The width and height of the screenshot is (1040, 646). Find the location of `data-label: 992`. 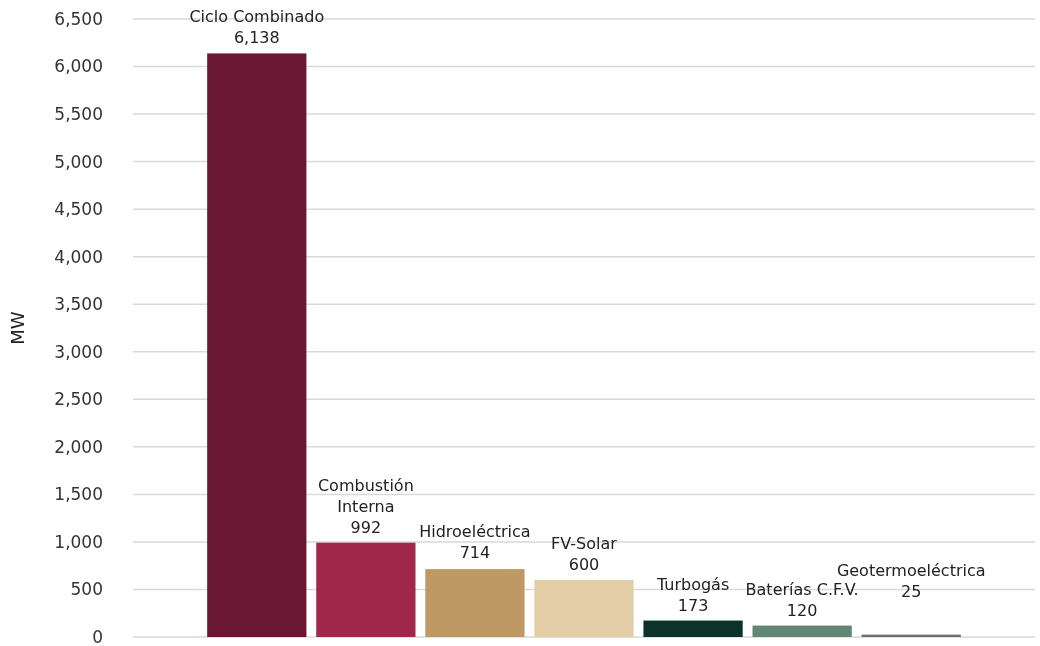

data-label: 992 is located at coordinates (366, 527).